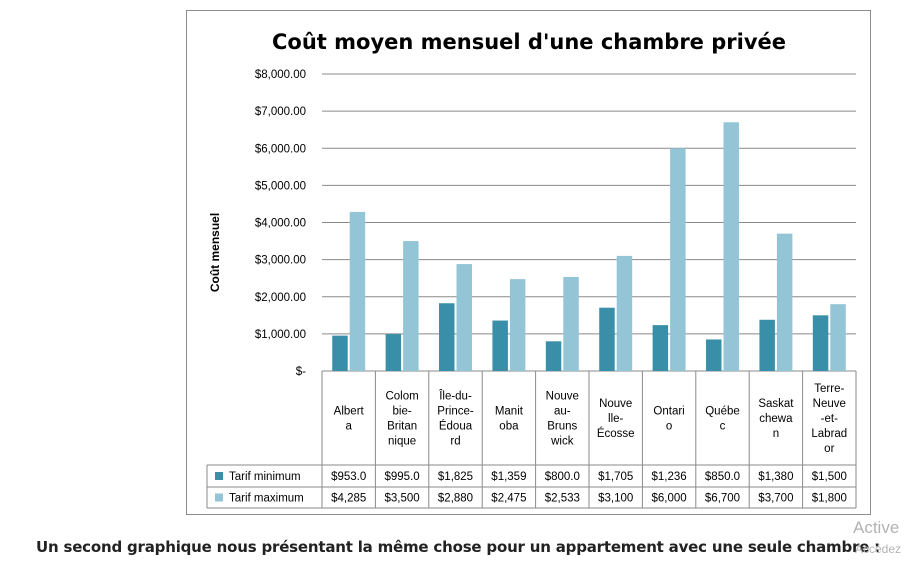 This screenshot has width=908, height=573. Describe the element at coordinates (508, 477) in the screenshot. I see `data-value-label: $1,359` at that location.